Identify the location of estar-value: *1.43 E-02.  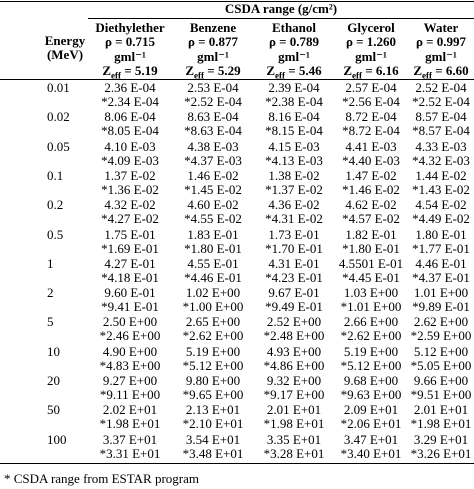
(441, 189).